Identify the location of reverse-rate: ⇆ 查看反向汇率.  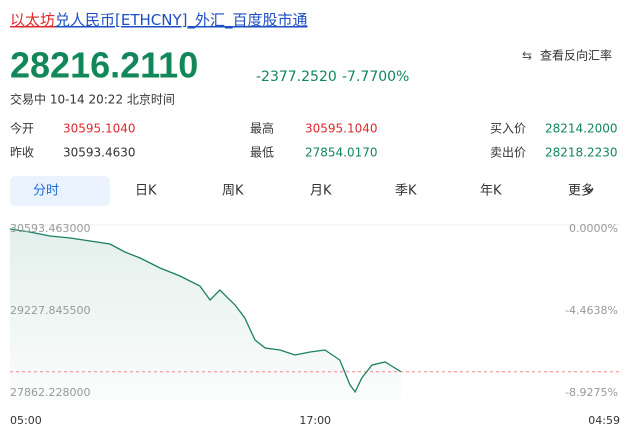
(567, 55).